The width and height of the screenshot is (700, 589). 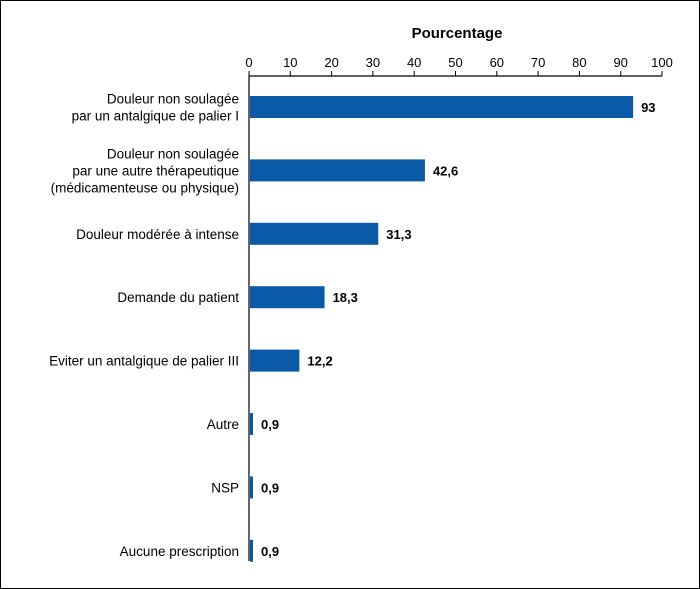 I want to click on value-label: 93, so click(x=648, y=107).